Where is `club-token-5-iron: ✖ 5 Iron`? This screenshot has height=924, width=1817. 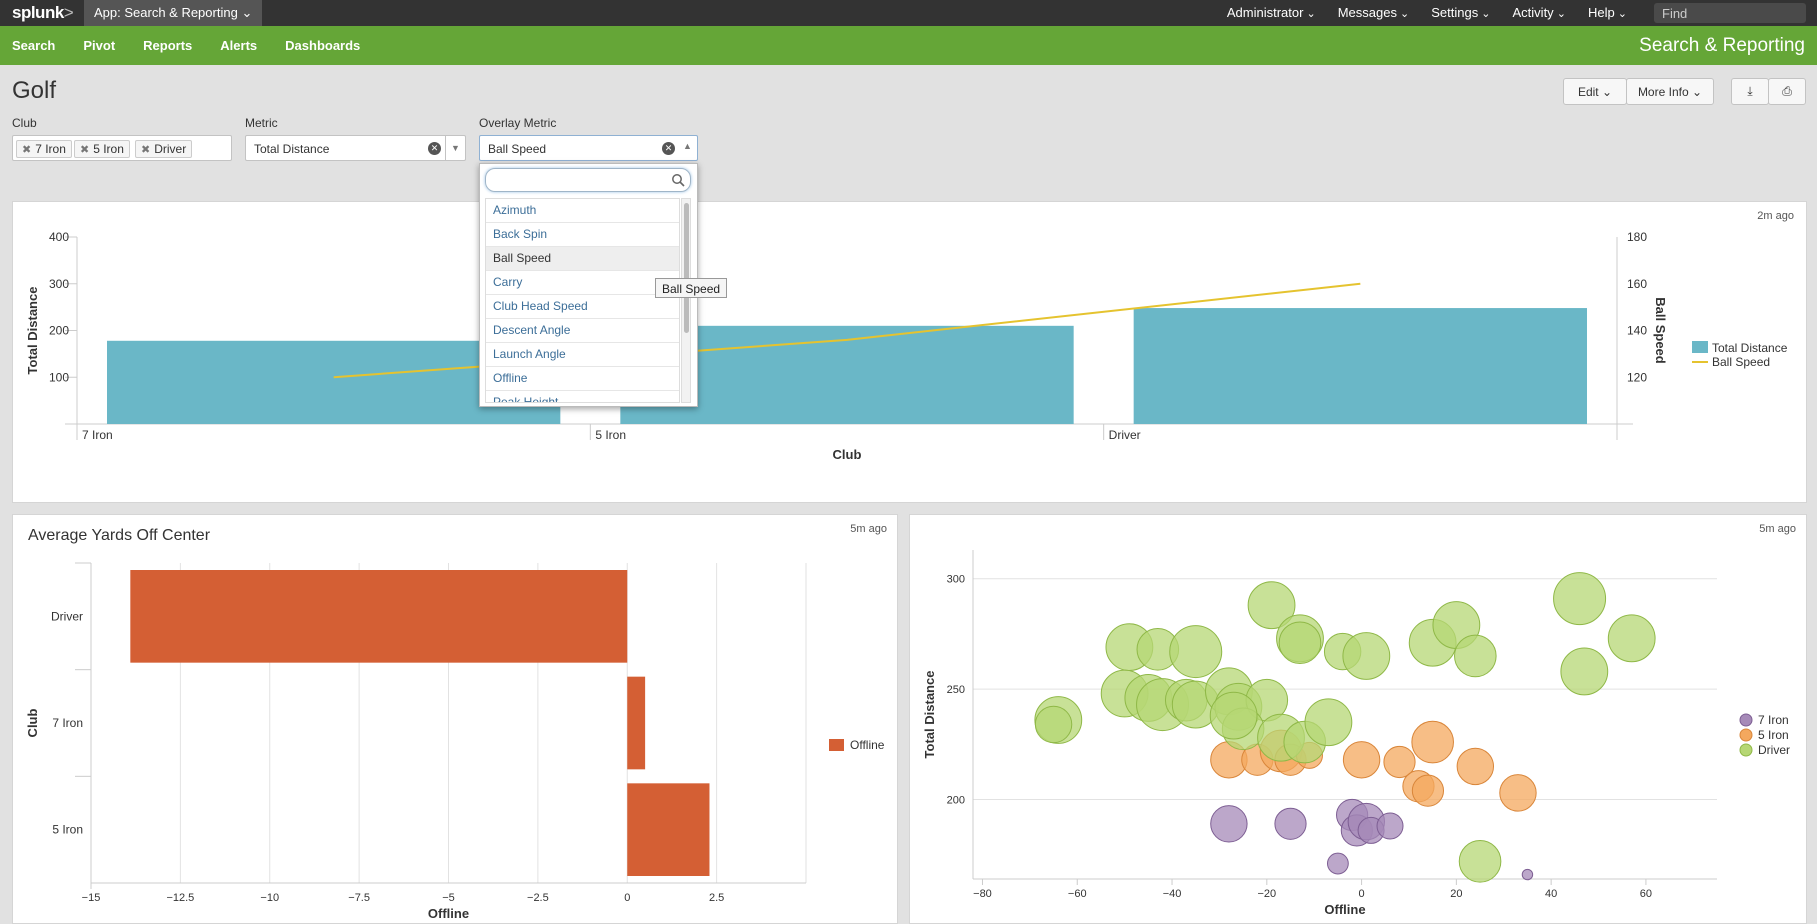 club-token-5-iron: ✖ 5 Iron is located at coordinates (102, 149).